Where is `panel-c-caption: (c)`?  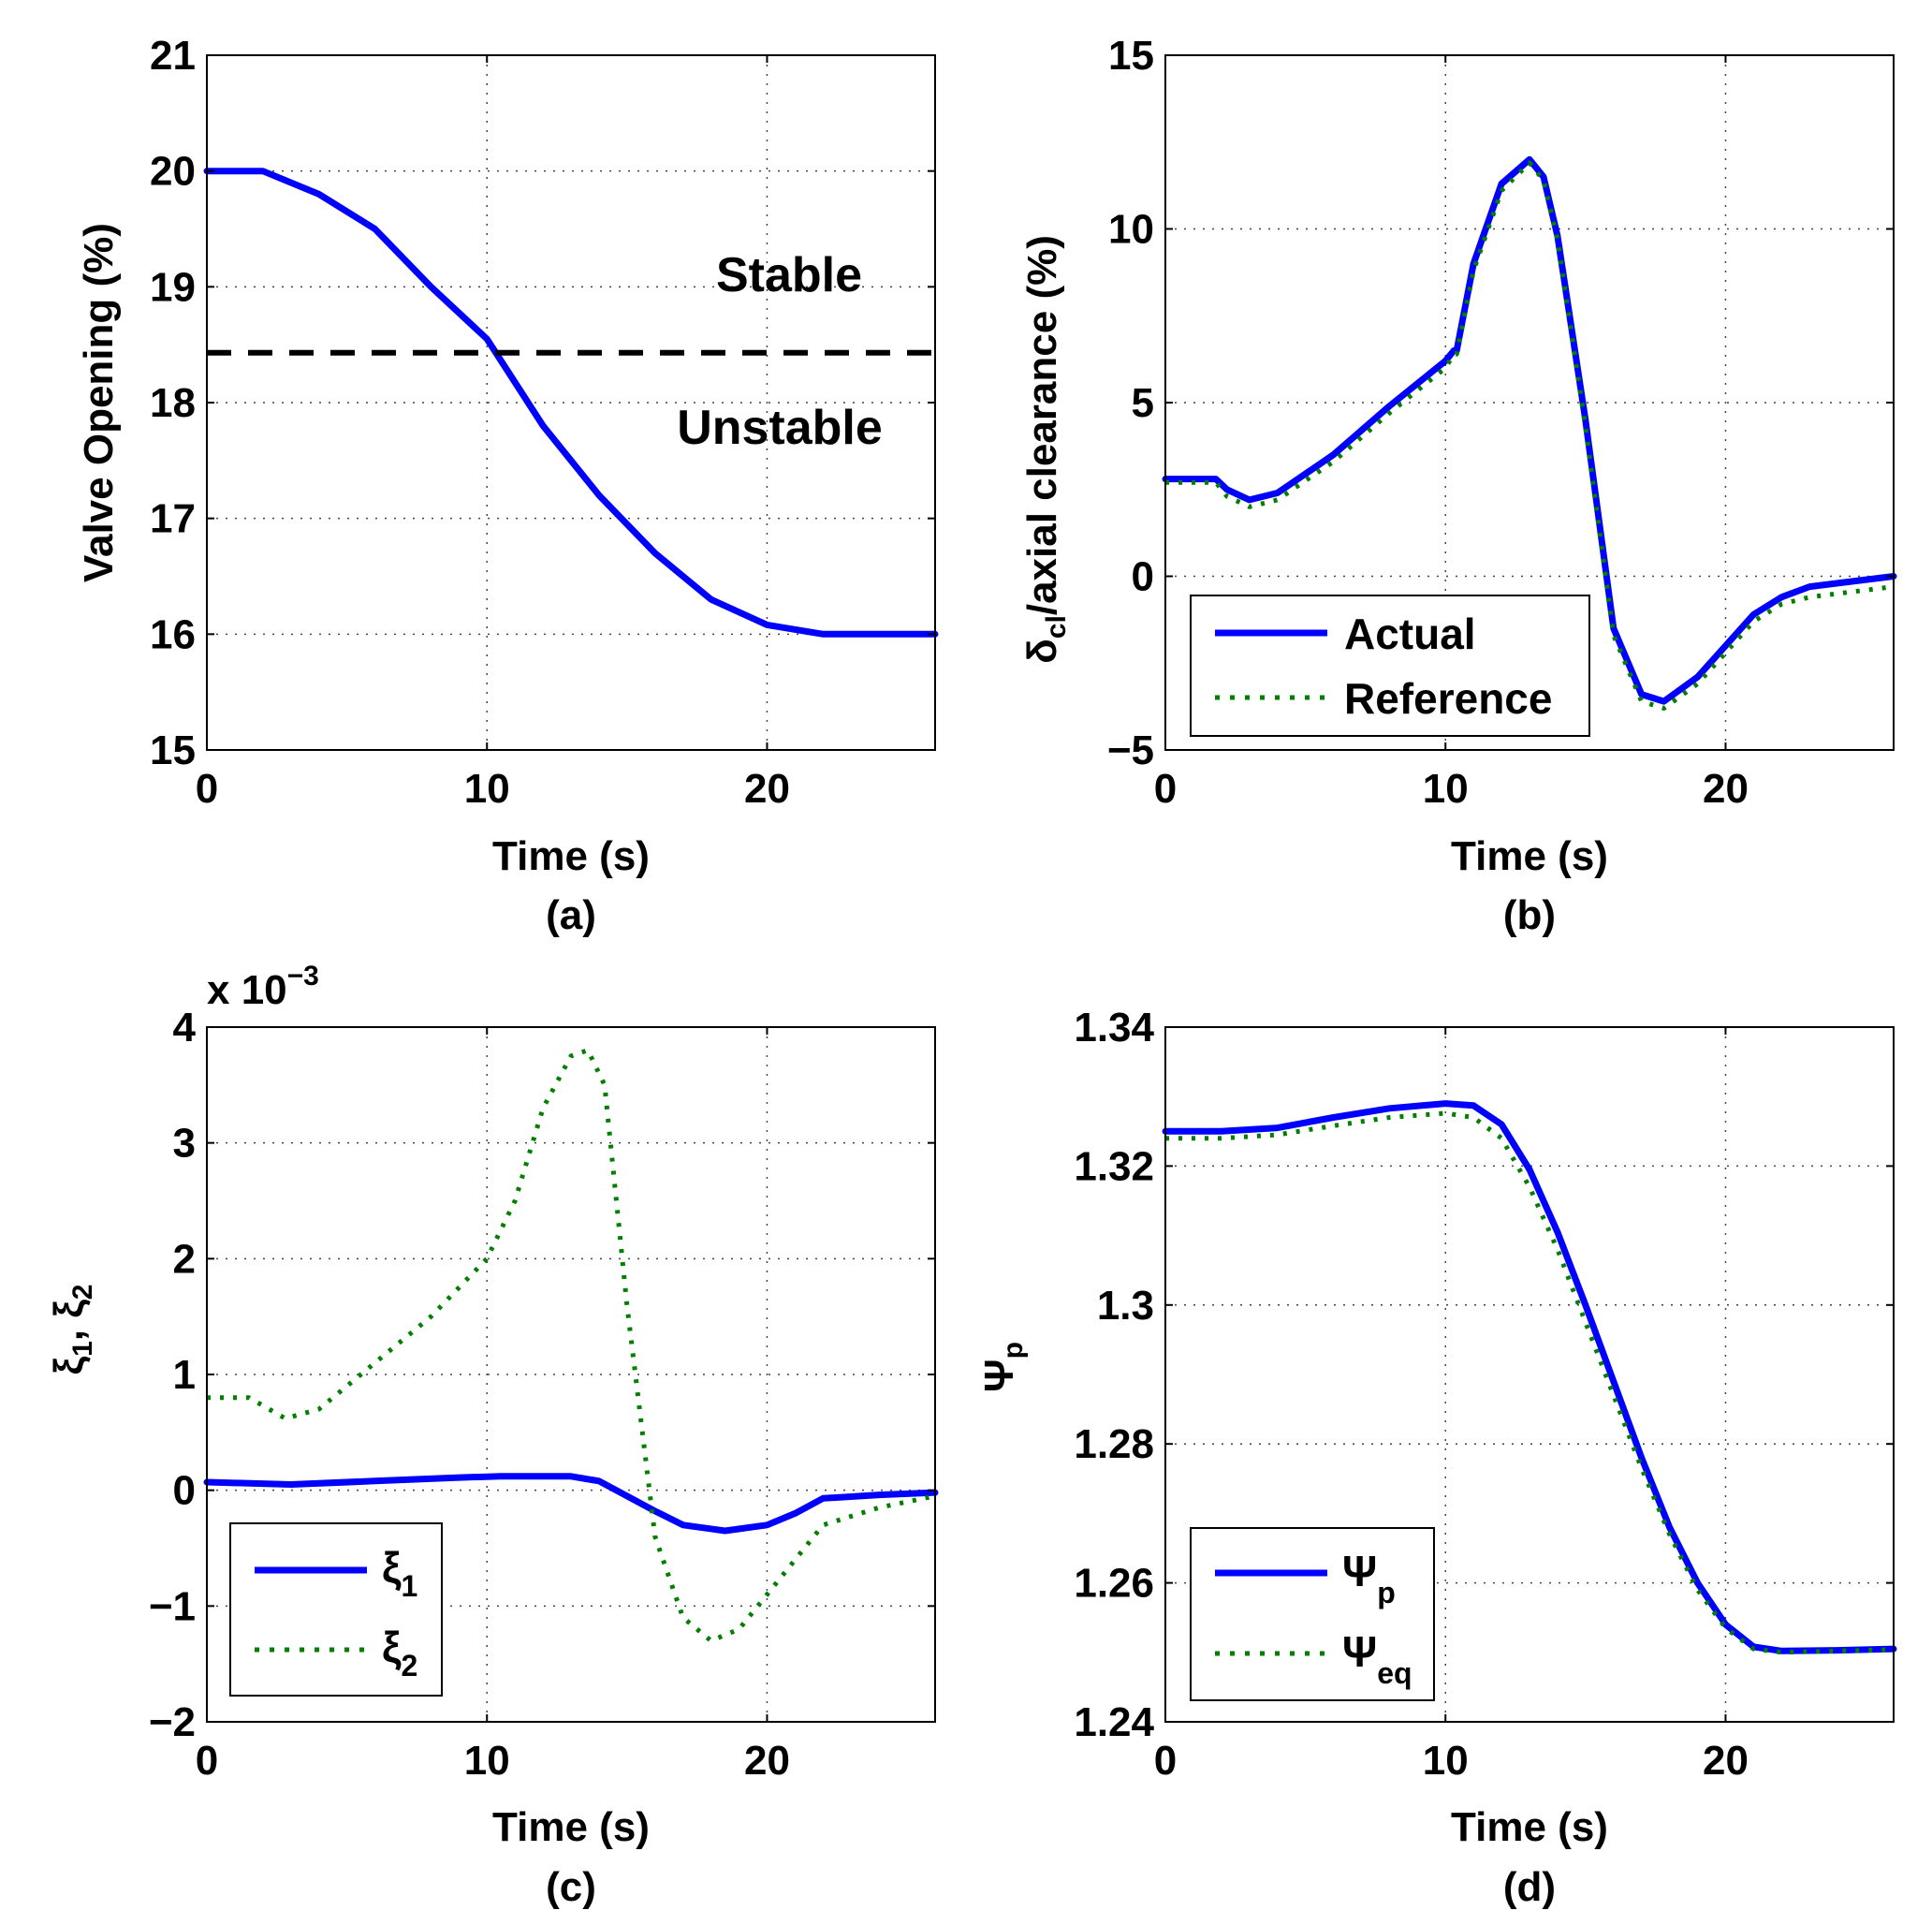
panel-c-caption: (c) is located at coordinates (571, 1887).